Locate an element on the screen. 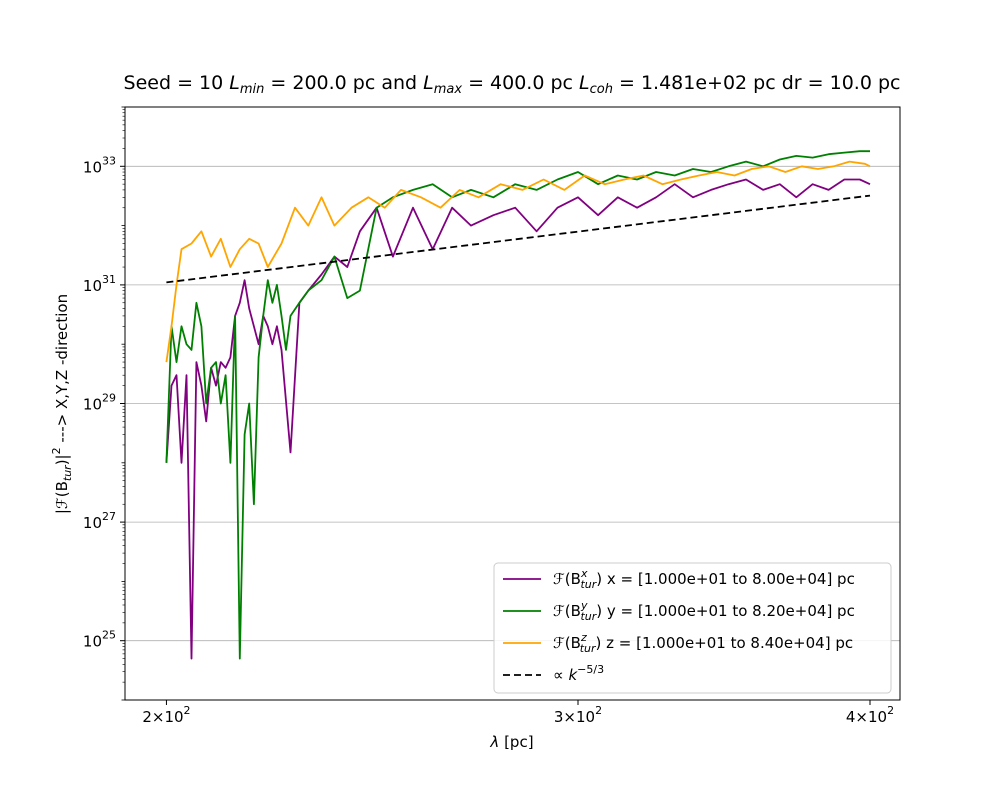 The image size is (1000, 800). legend-frame is located at coordinates (692, 628).